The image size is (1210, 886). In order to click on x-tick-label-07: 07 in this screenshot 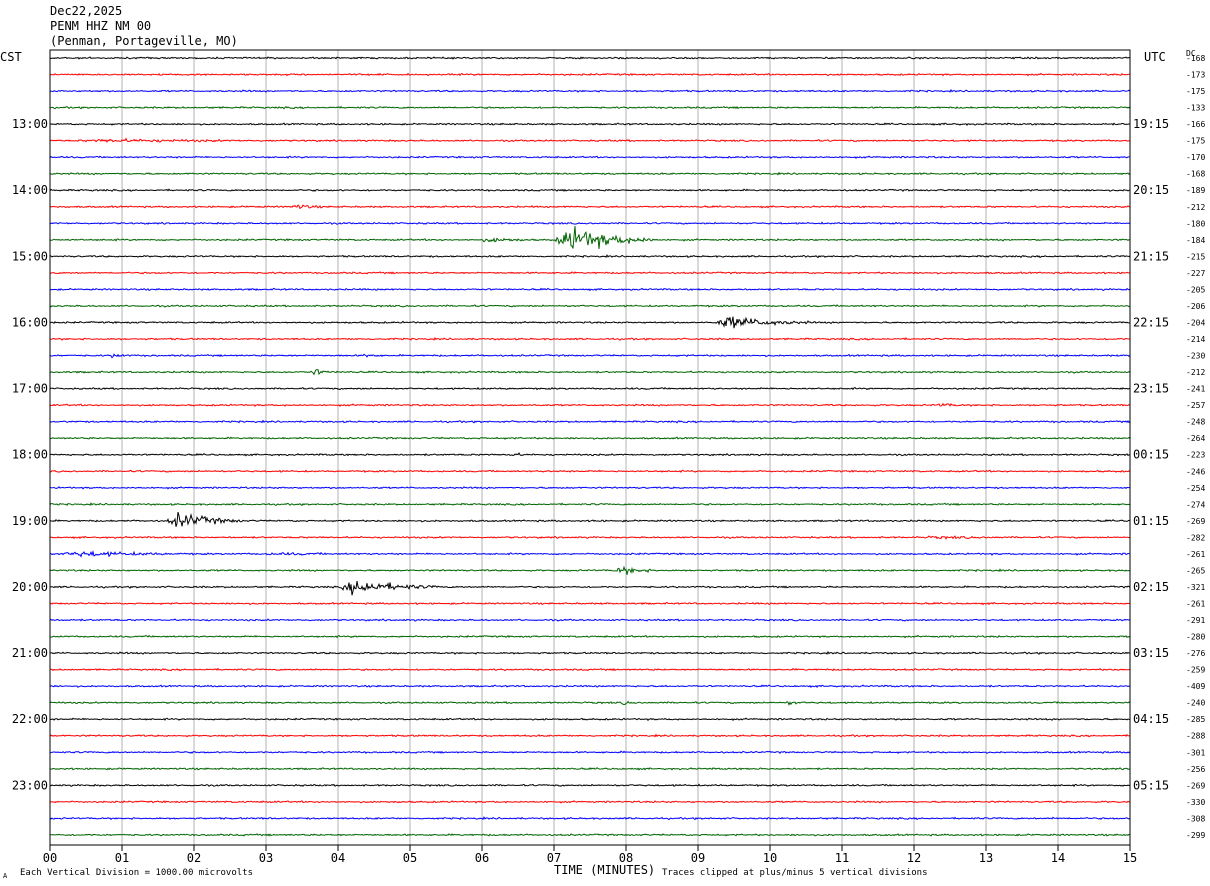, I will do `click(554, 858)`.